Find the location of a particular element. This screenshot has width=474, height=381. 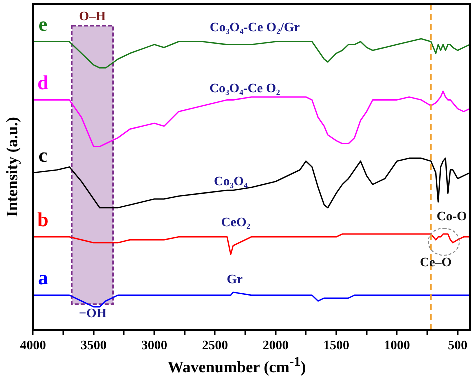

annotation: Co₃O₄-Ce O₂ is located at coordinates (245, 88).